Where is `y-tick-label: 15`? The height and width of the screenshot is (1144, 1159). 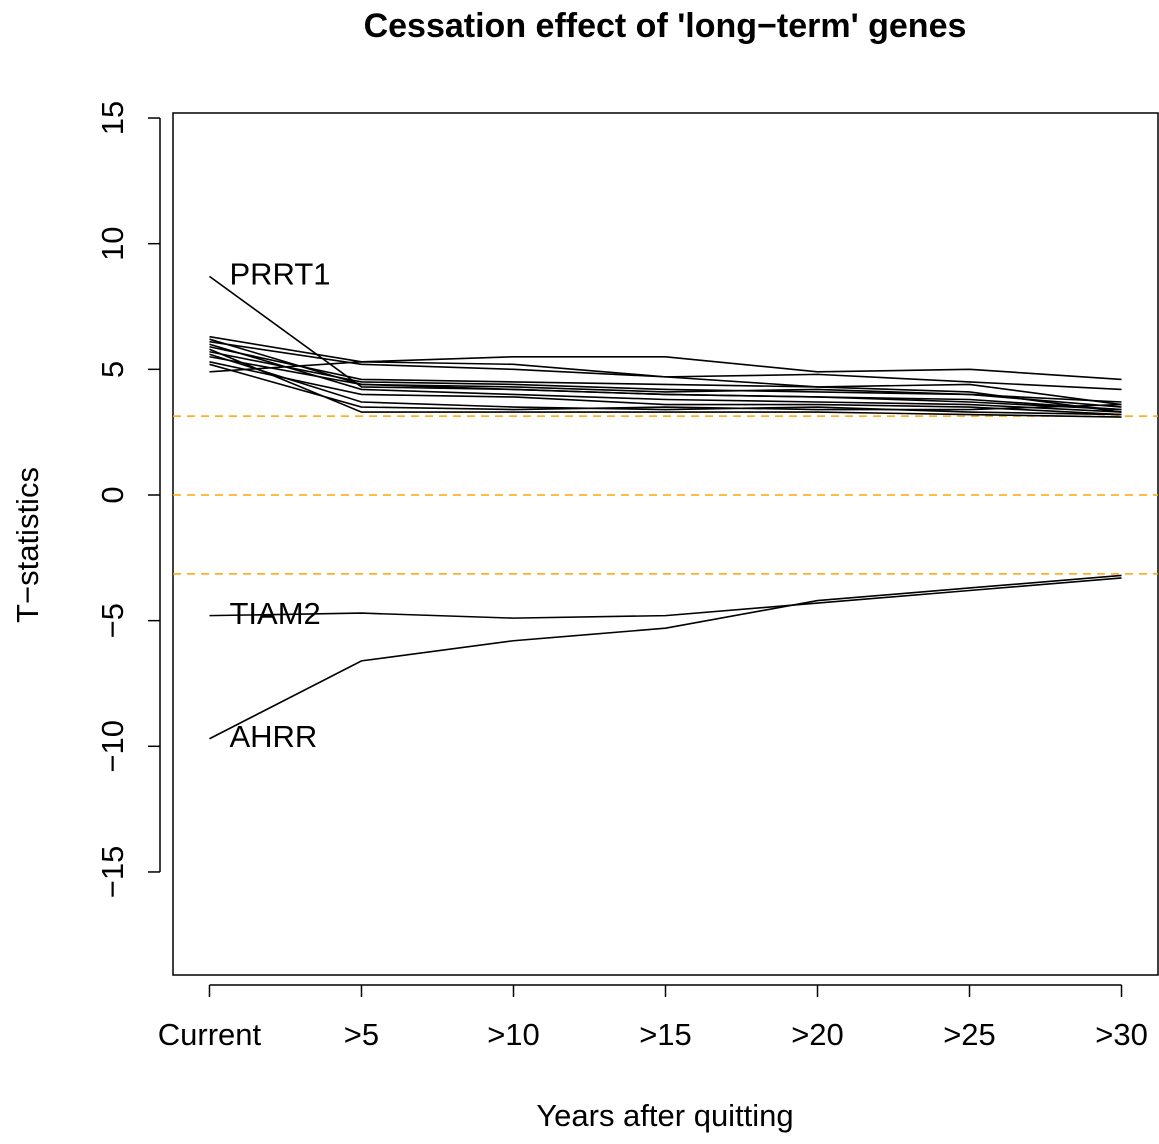
y-tick-label: 15 is located at coordinates (112, 118).